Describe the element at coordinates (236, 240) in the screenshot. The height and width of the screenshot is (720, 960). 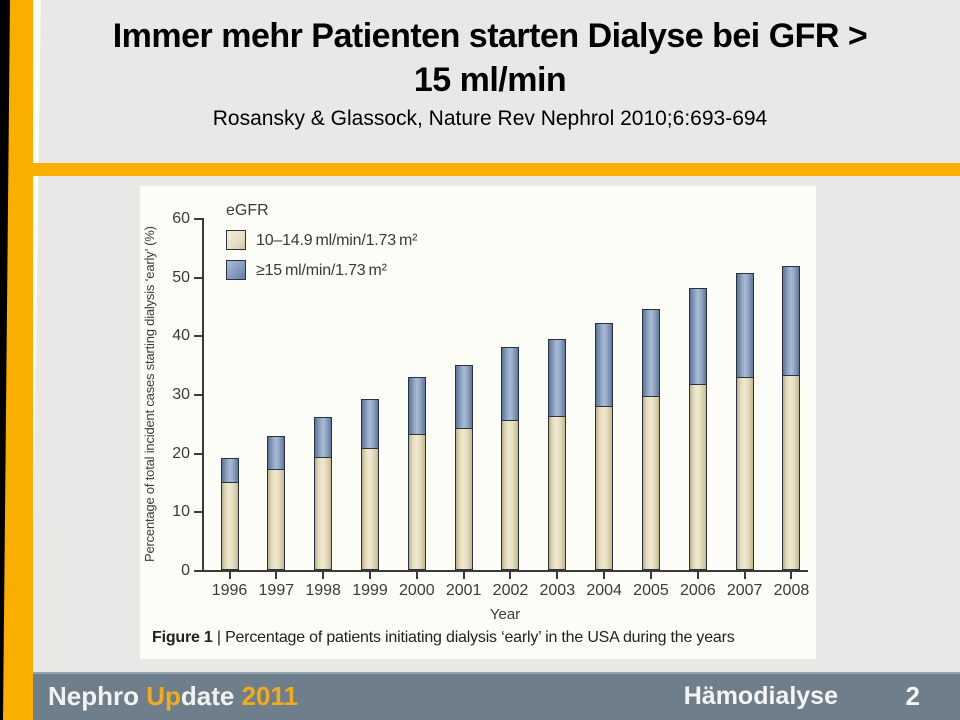
I see `legend-swatch-tan` at that location.